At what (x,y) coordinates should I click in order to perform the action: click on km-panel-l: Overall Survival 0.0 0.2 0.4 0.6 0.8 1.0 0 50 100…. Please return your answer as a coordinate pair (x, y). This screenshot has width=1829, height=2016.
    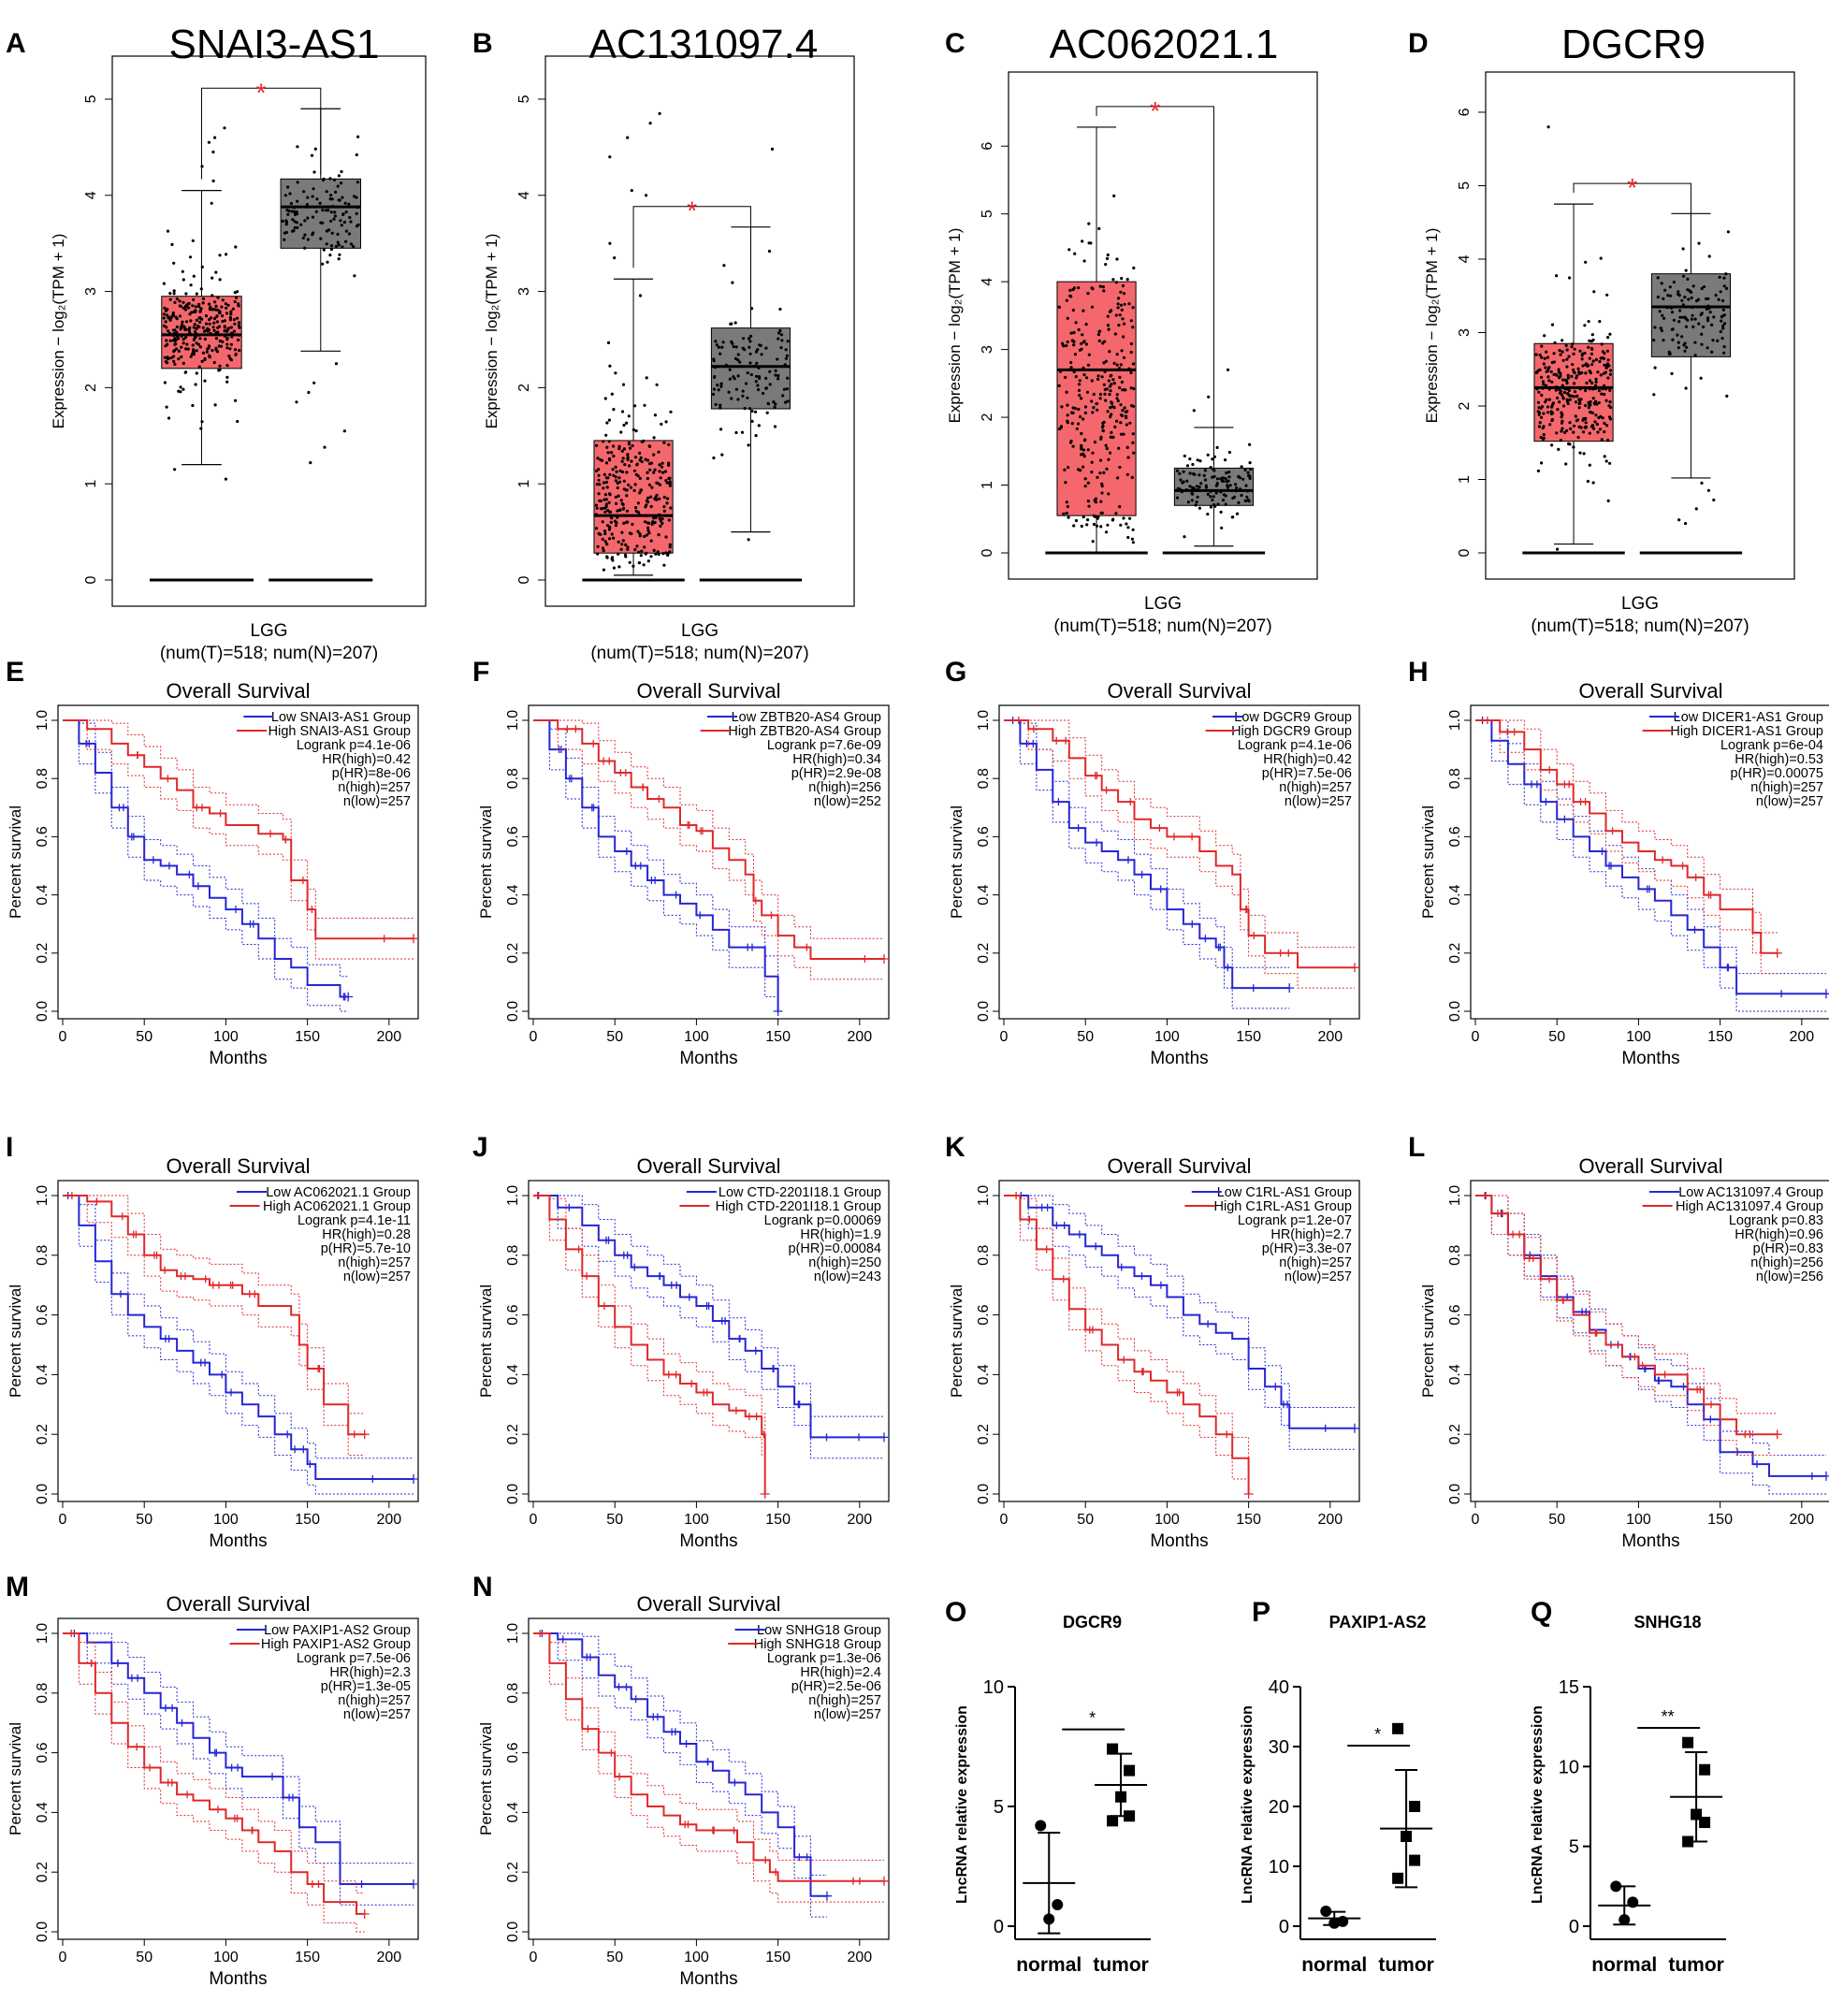
    Looking at the image, I should click on (1624, 1353).